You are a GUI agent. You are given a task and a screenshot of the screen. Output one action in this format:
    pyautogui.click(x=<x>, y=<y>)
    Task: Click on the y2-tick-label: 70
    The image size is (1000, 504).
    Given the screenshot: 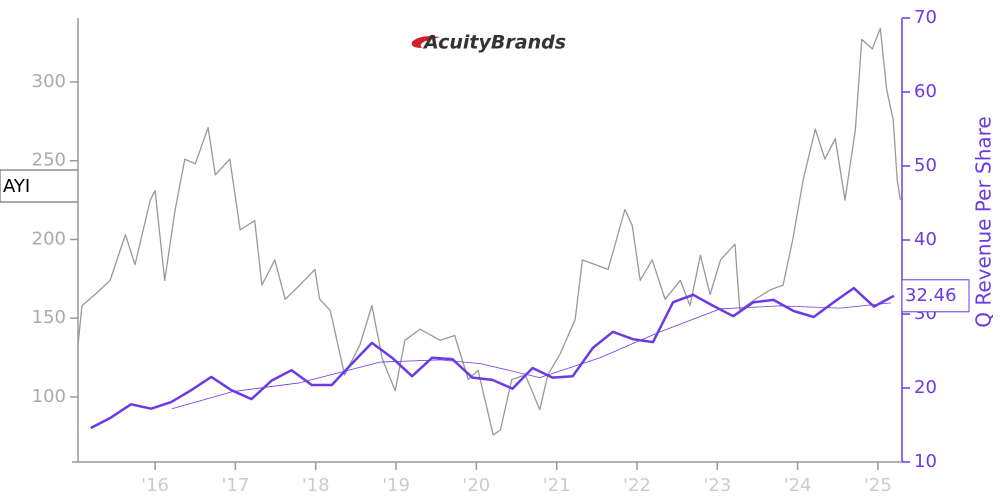 What is the action you would take?
    pyautogui.click(x=925, y=17)
    